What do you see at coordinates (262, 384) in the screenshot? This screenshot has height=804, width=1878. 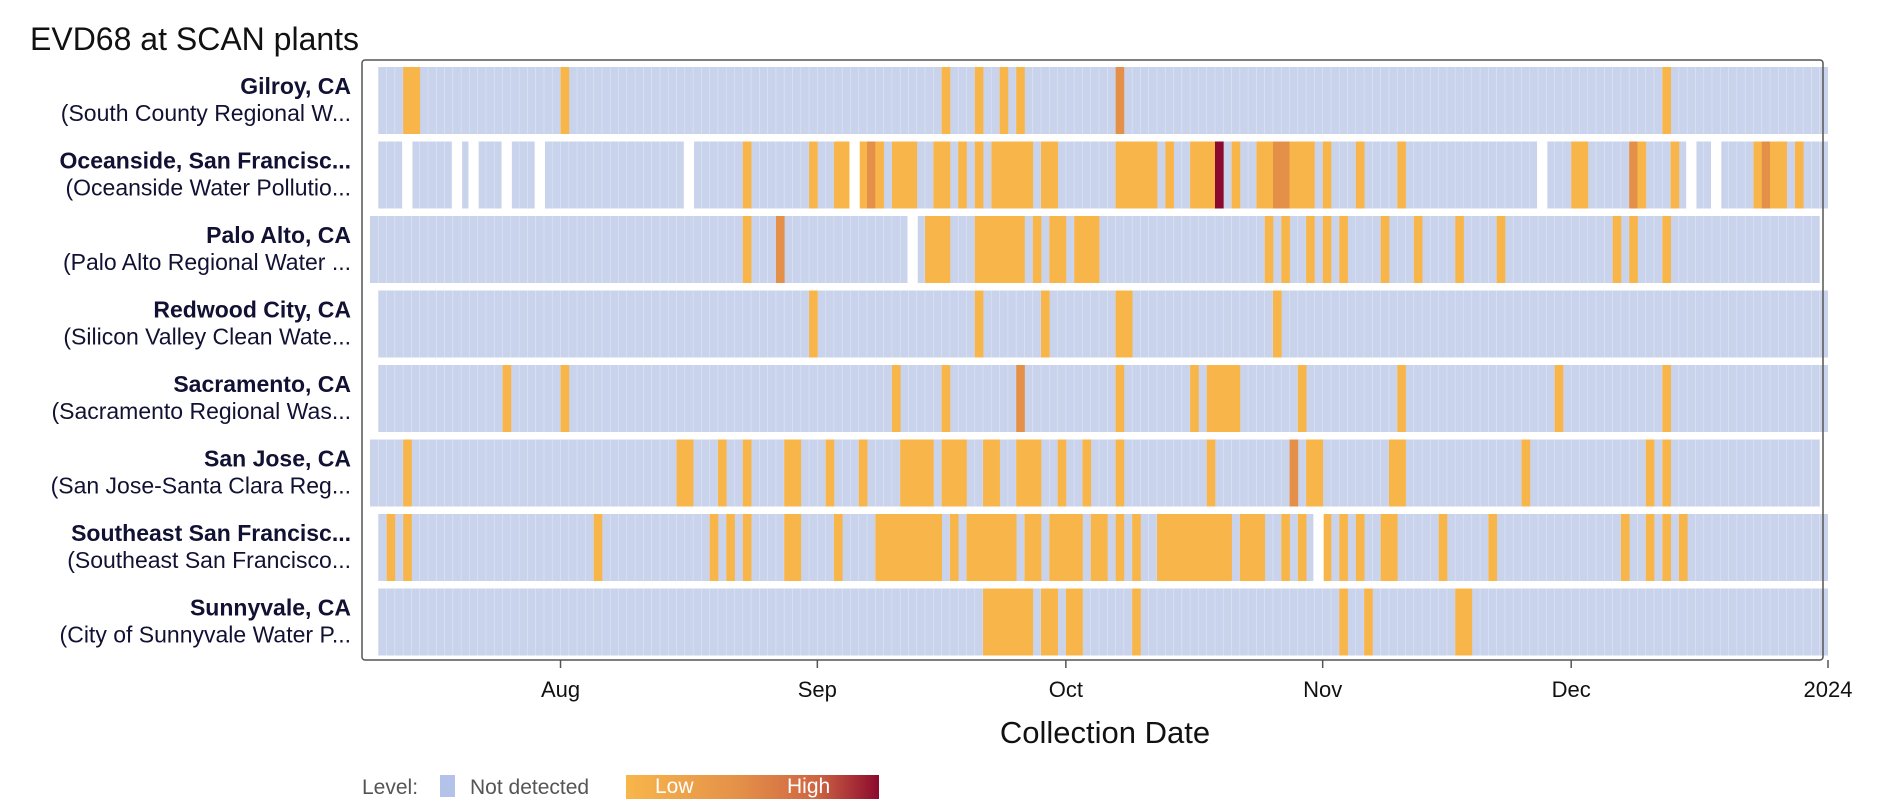 I see `site-name: Sacramento, CA` at bounding box center [262, 384].